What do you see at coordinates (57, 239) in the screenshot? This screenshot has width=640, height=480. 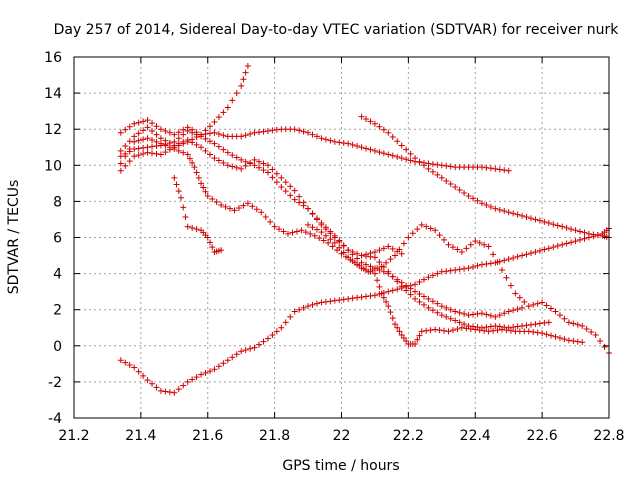 I see `y-tick-label: 6` at bounding box center [57, 239].